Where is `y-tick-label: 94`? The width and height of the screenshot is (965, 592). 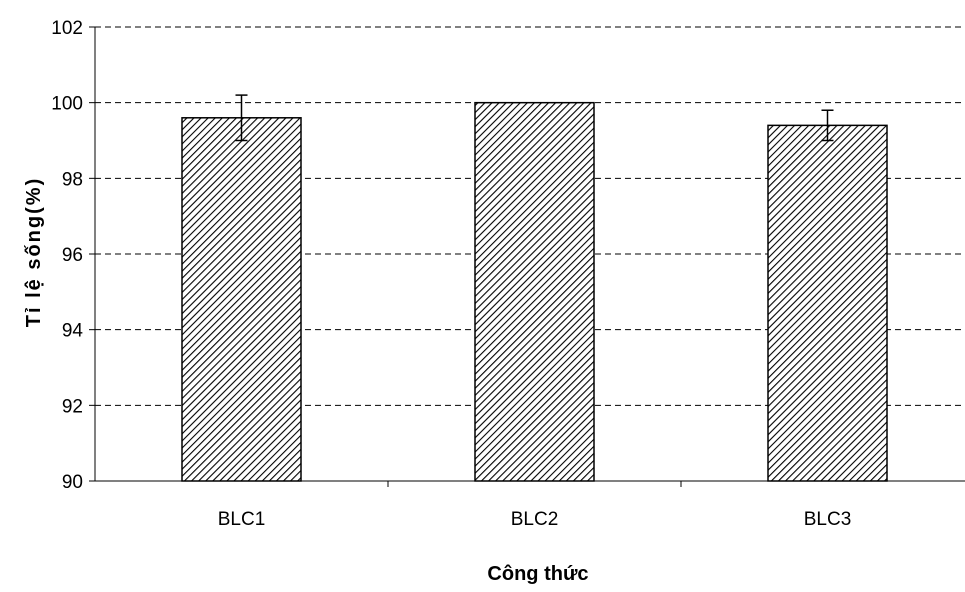 y-tick-label: 94 is located at coordinates (73, 331).